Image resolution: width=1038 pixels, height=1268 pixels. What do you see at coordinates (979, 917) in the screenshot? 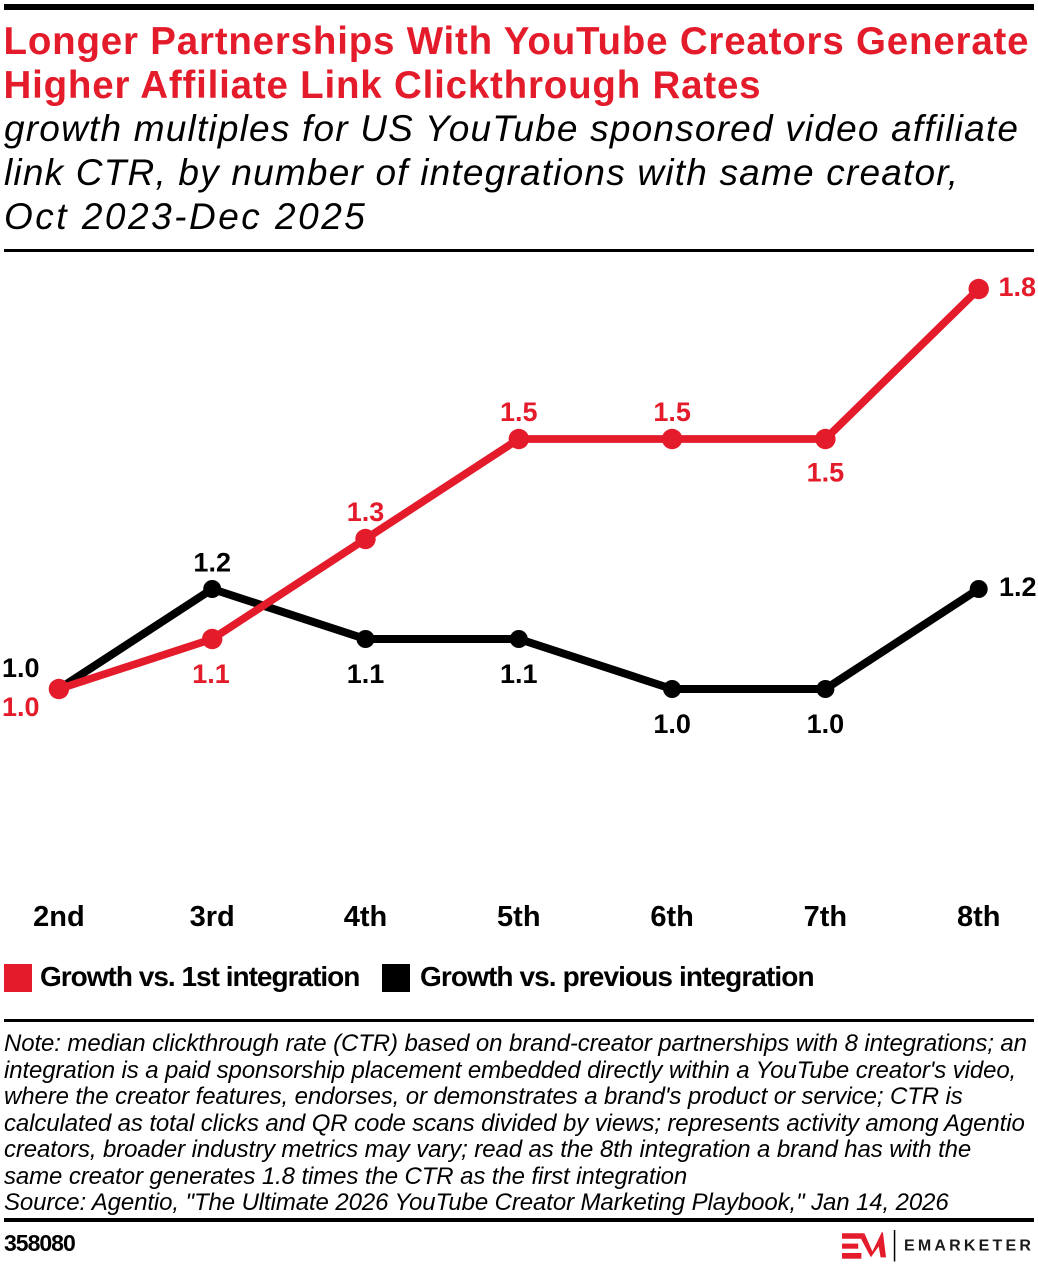
I see `svg-text: 8th` at bounding box center [979, 917].